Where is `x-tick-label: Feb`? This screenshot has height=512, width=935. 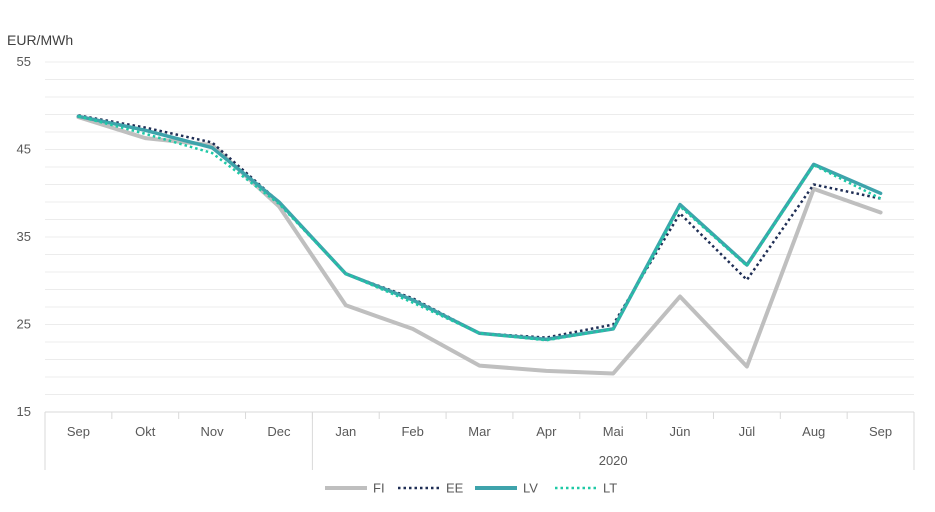 x-tick-label: Feb is located at coordinates (412, 431).